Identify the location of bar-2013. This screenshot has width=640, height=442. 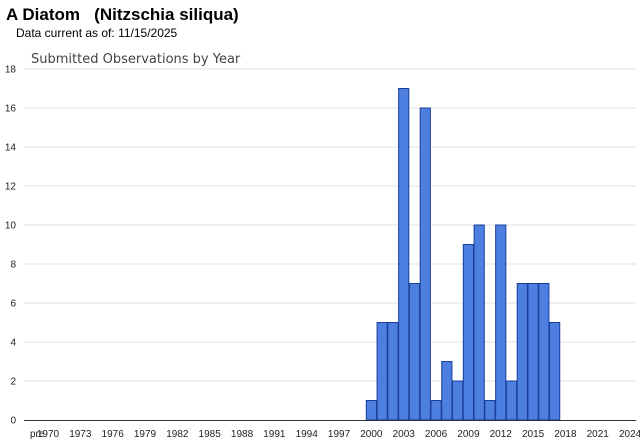
(511, 400).